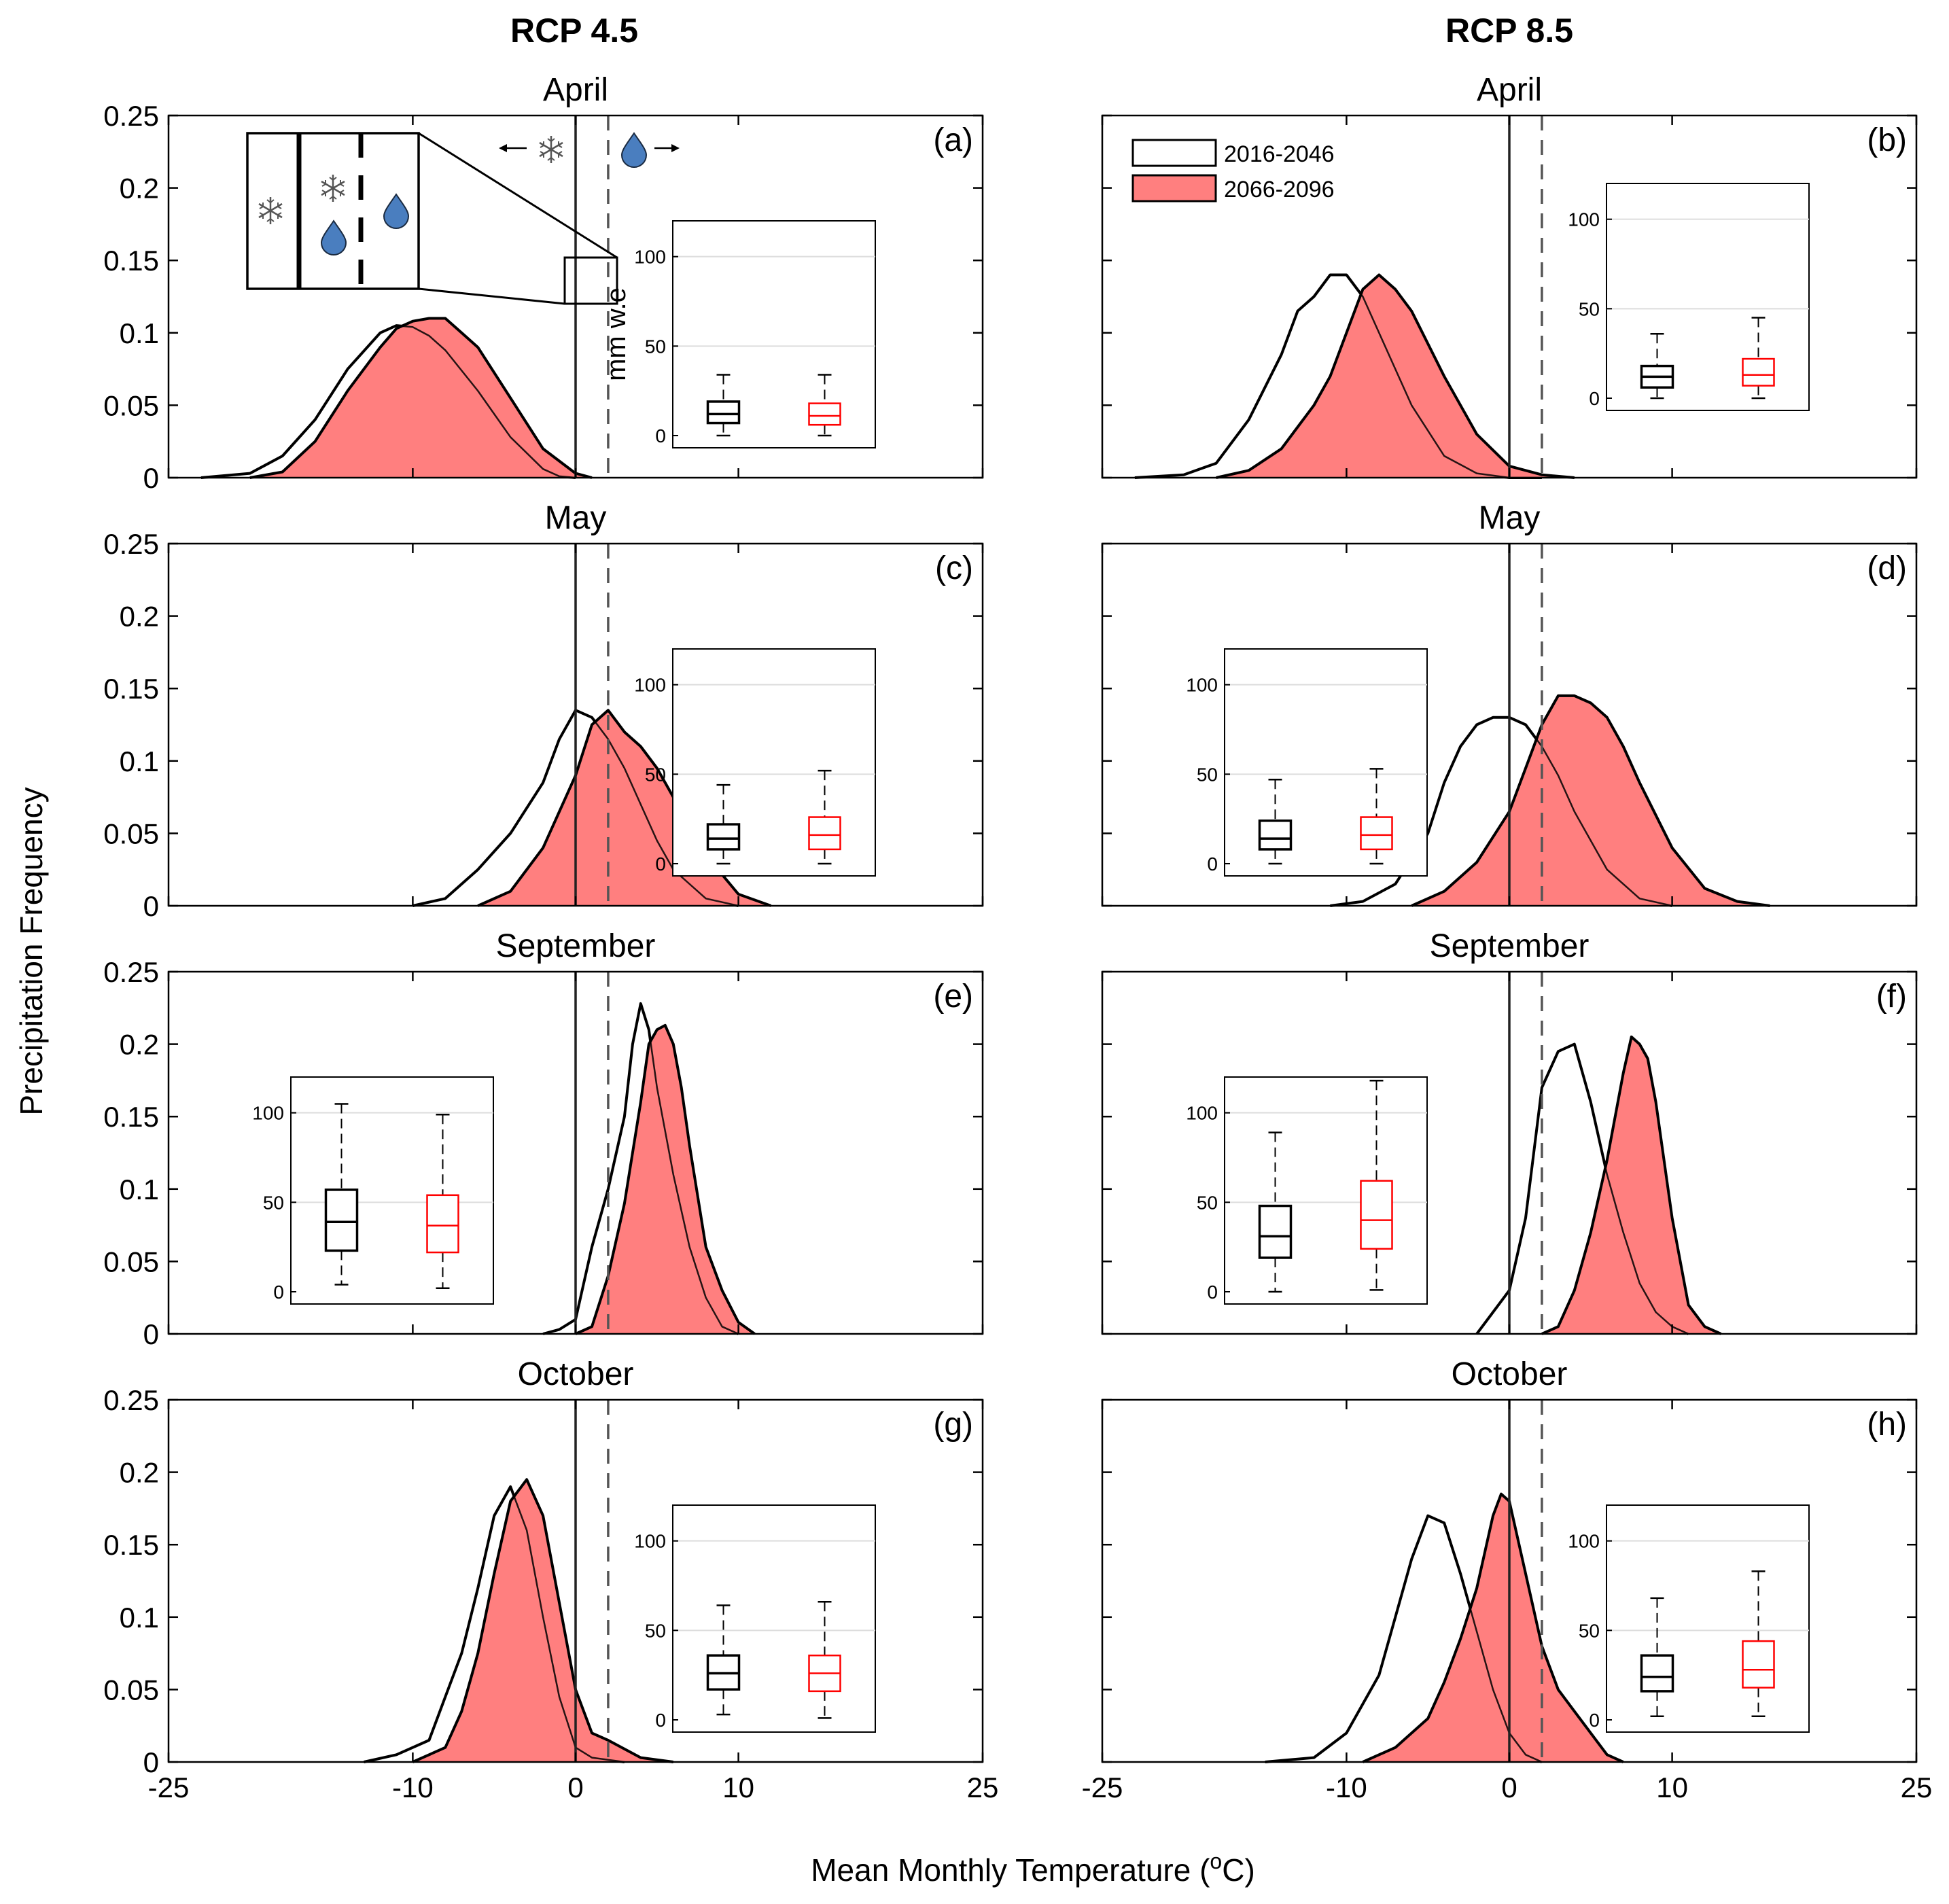 This screenshot has width=1949, height=1904. What do you see at coordinates (1917, 1787) in the screenshot?
I see `x-tick-label: 25` at bounding box center [1917, 1787].